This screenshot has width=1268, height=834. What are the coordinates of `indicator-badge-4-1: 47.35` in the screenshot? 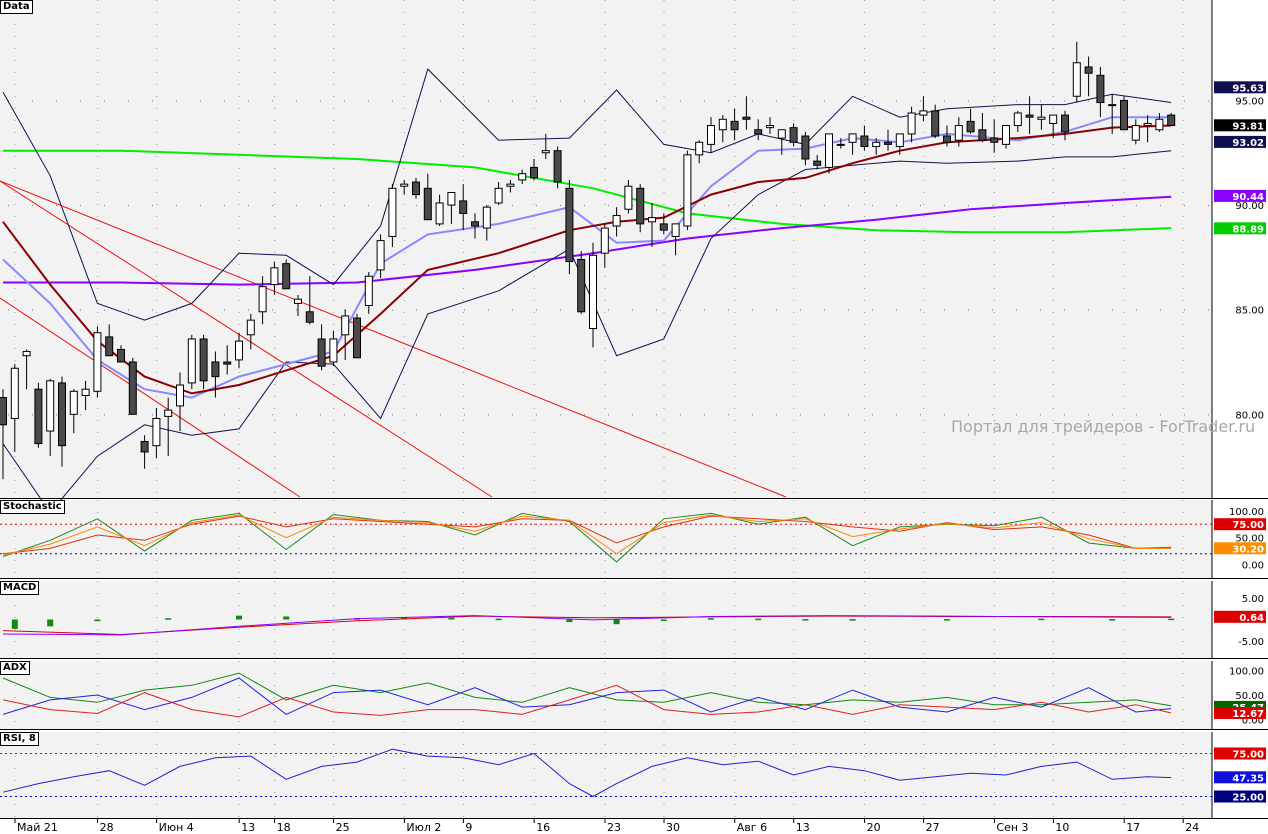 It's located at (1240, 777).